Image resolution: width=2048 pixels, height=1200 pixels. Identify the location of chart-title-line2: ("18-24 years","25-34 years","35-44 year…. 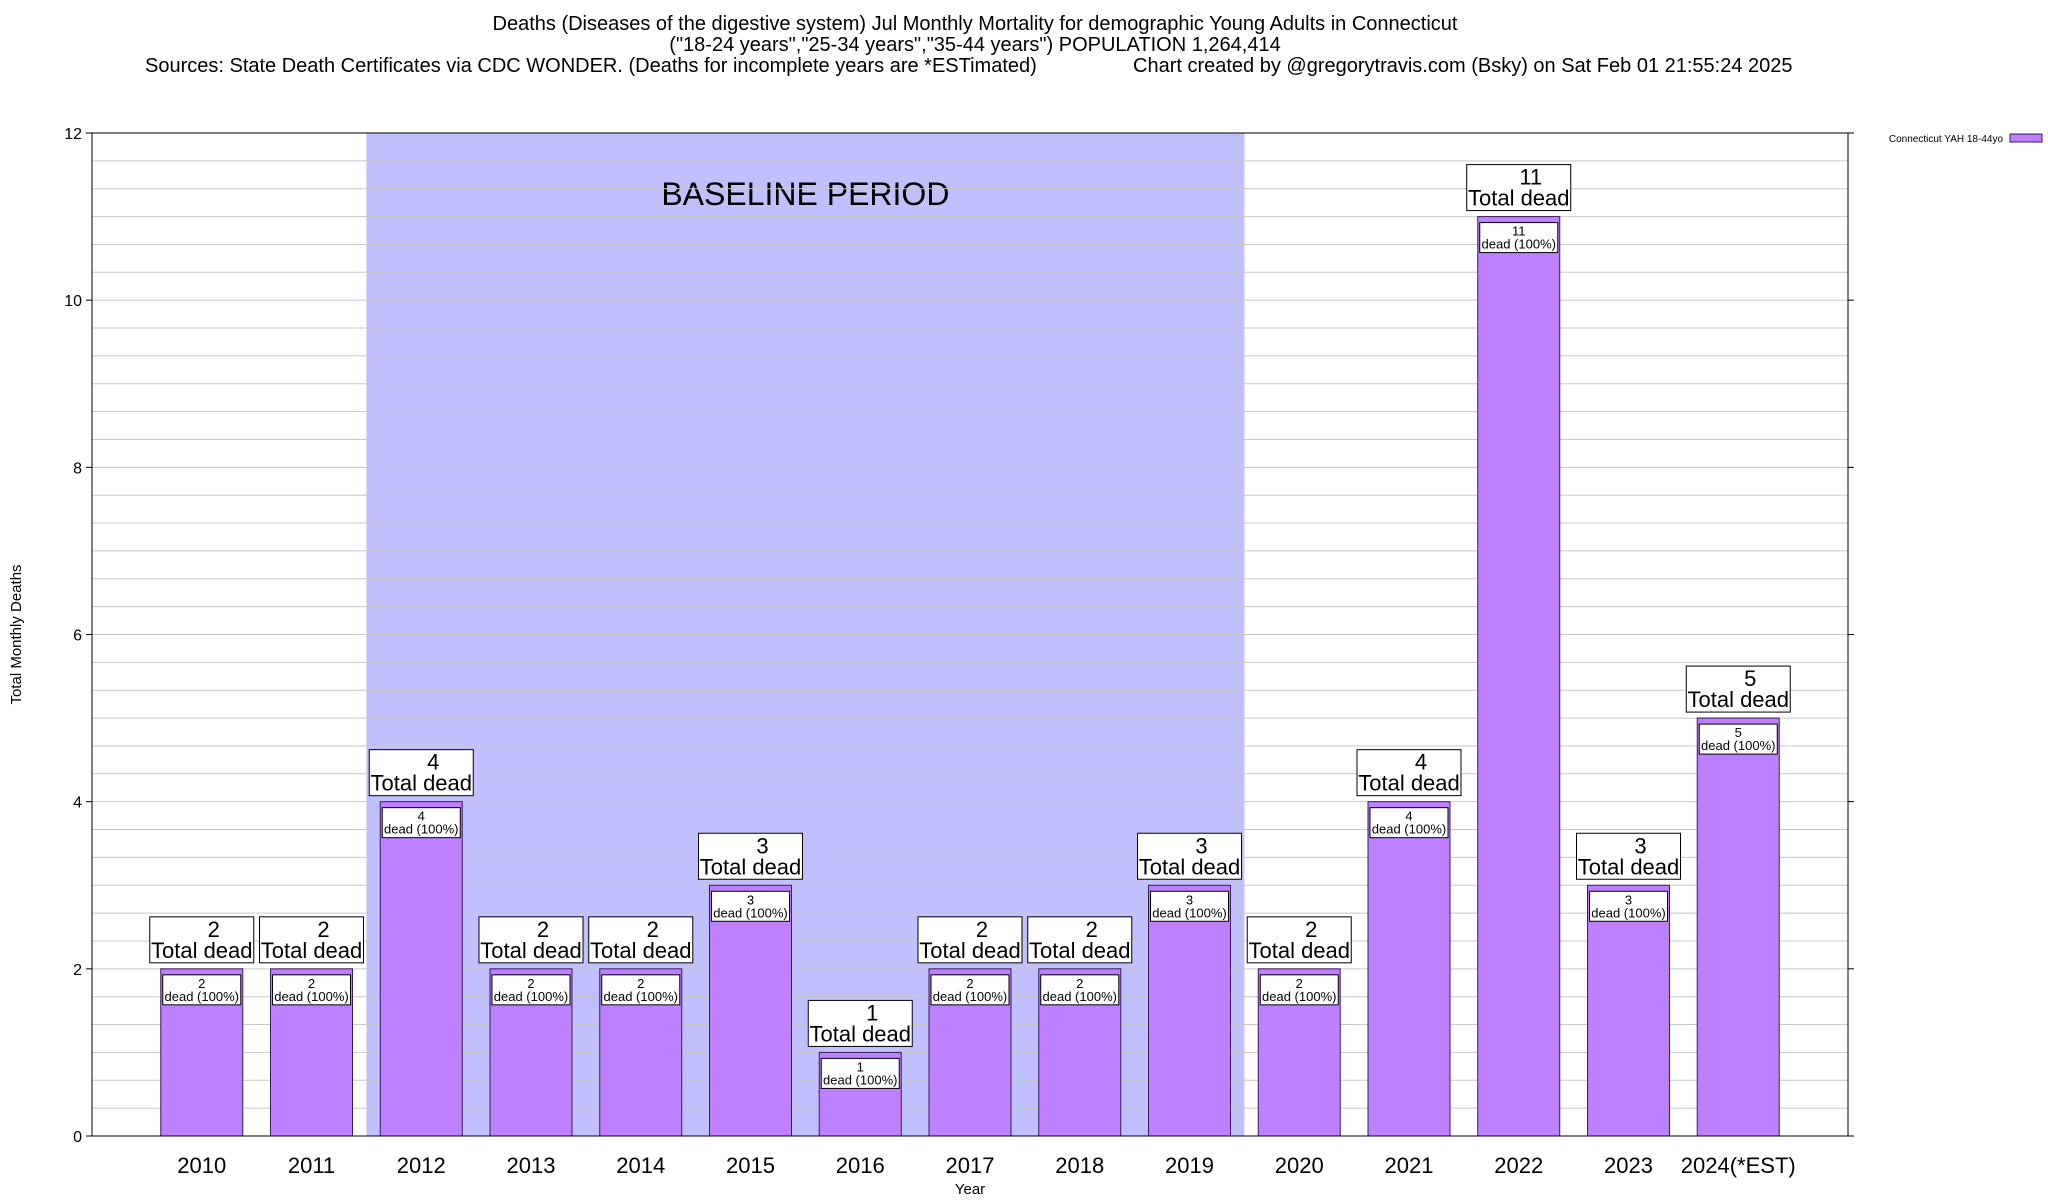
(975, 45).